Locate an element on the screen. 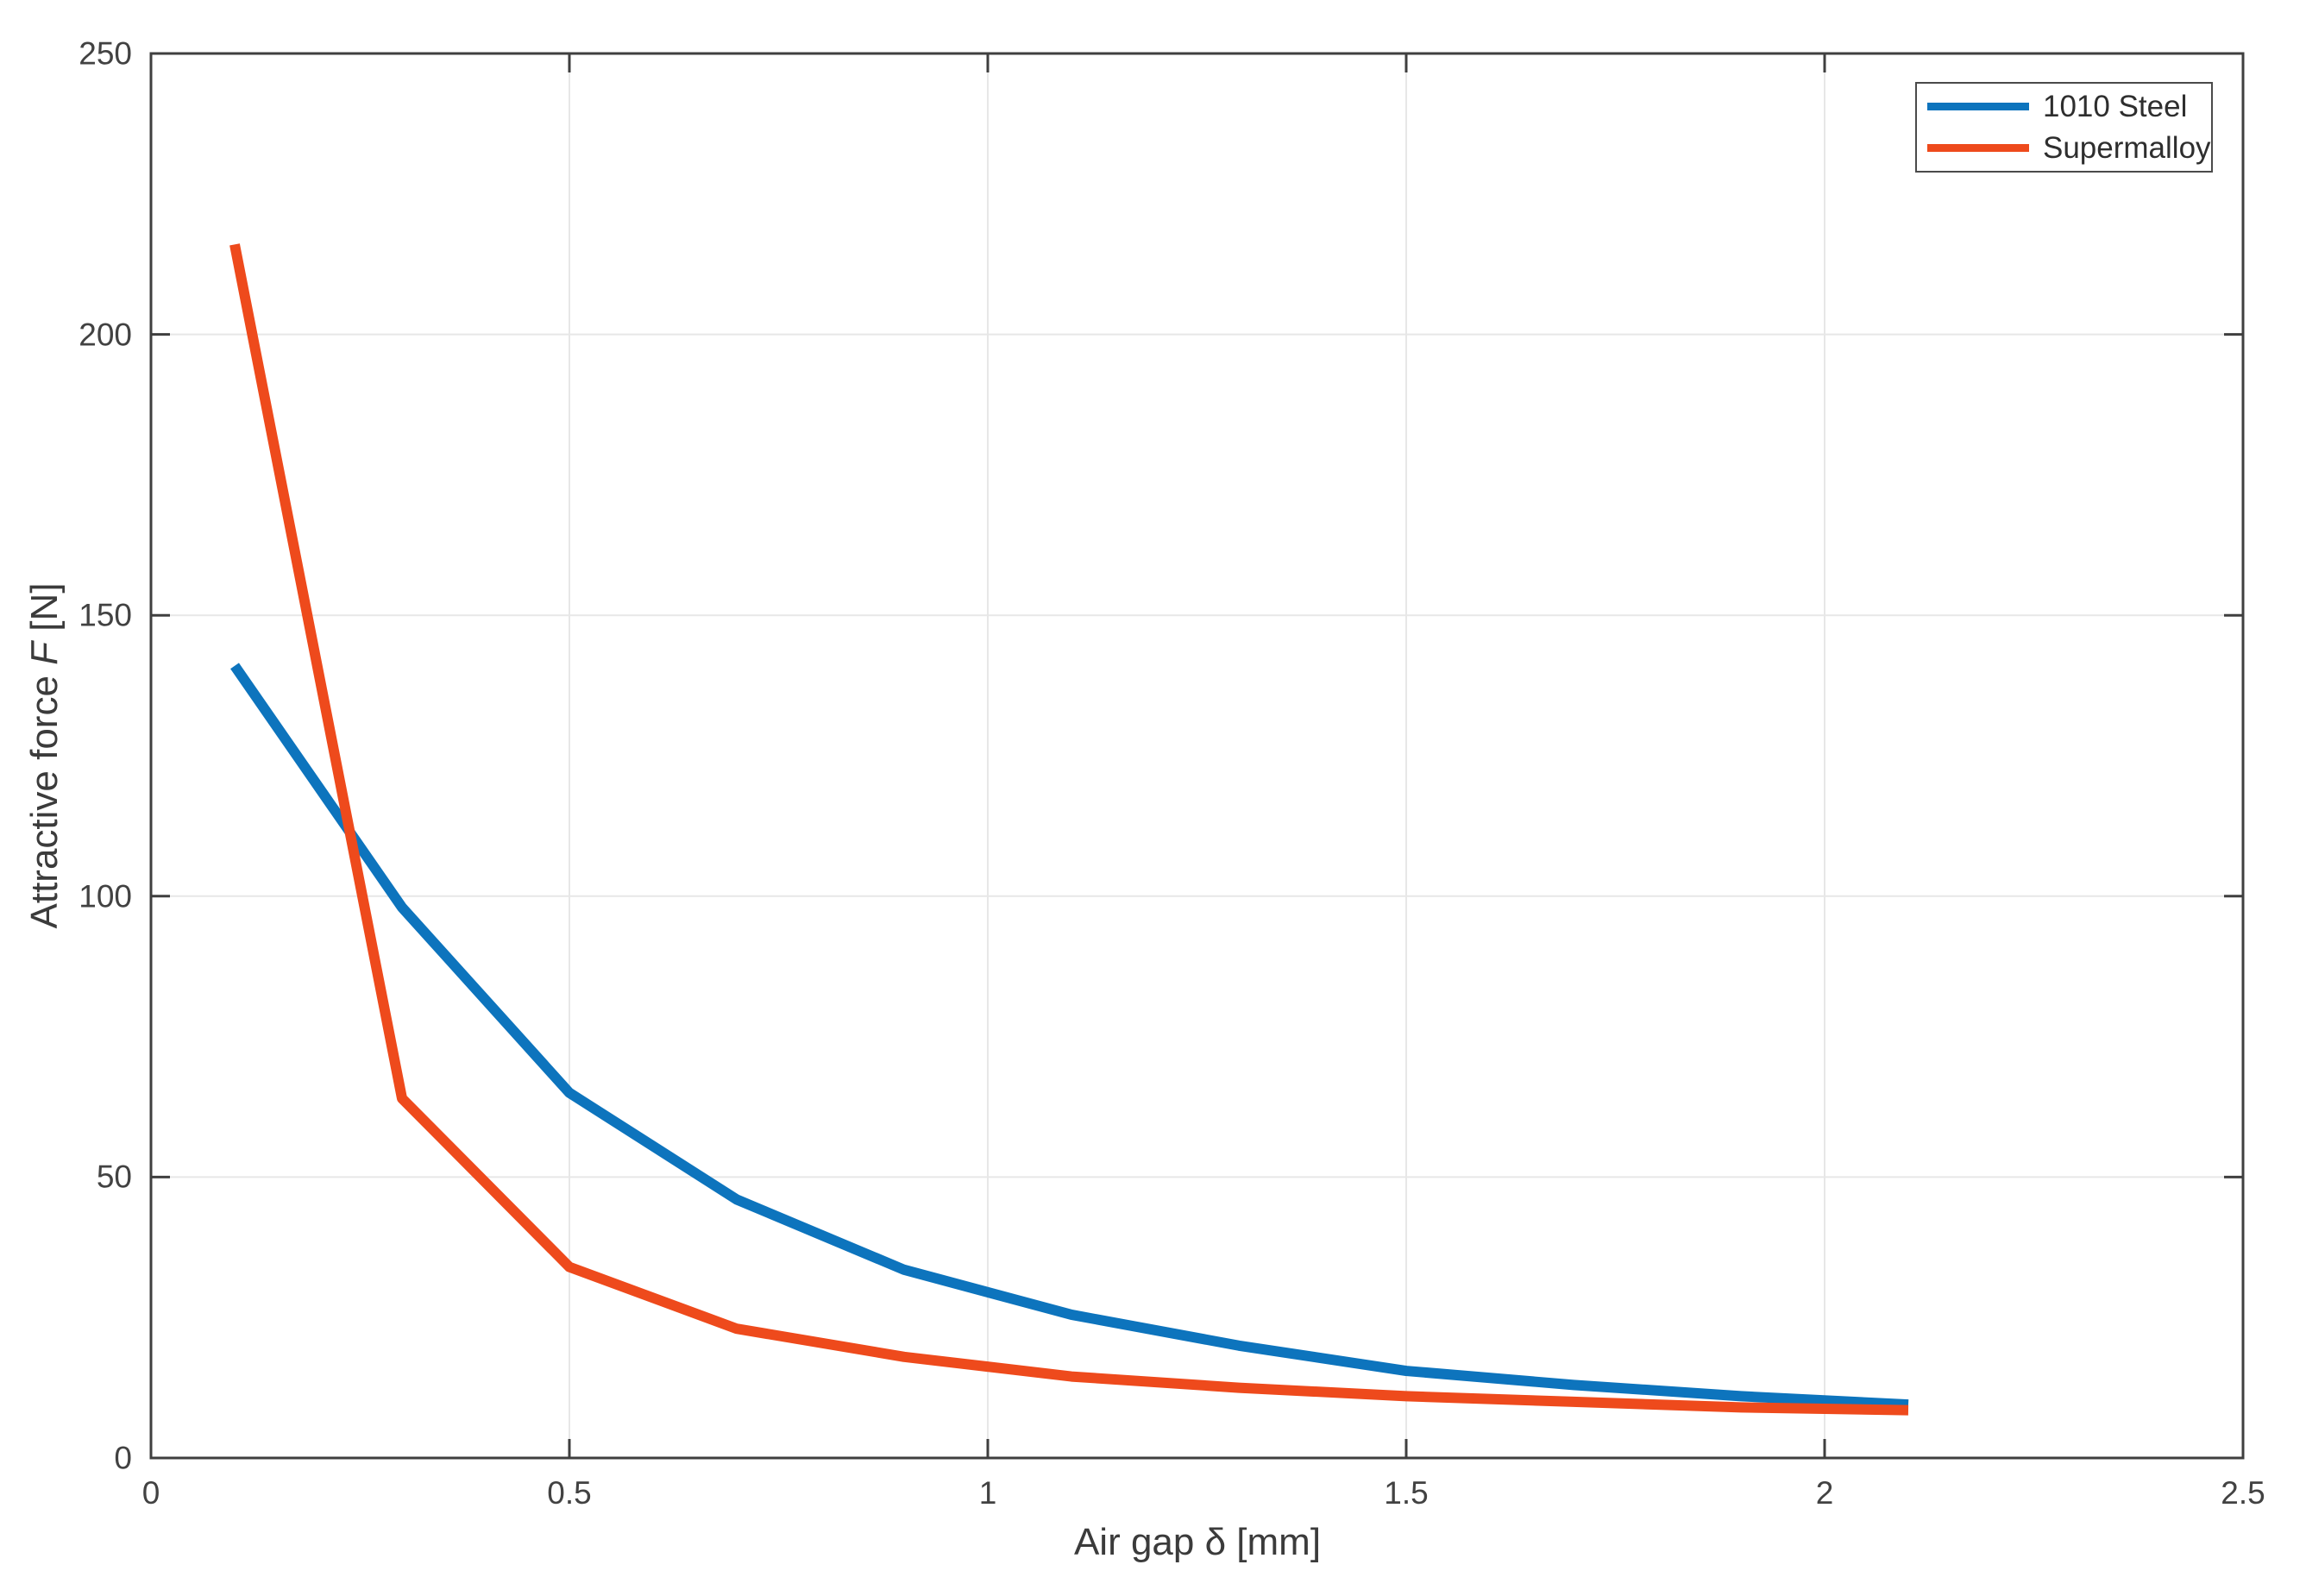 The width and height of the screenshot is (2306, 1596). y-tick-label: 200 is located at coordinates (105, 335).